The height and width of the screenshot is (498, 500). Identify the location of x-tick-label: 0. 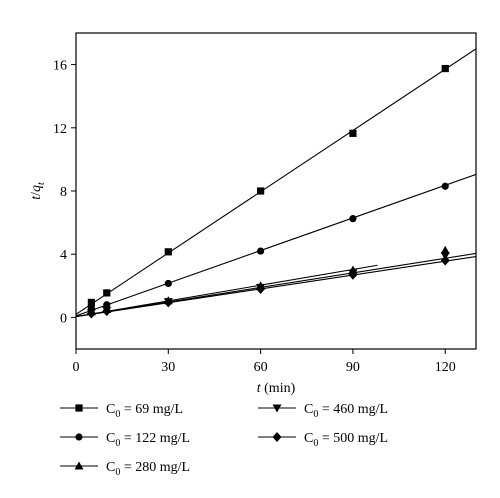
(76, 367).